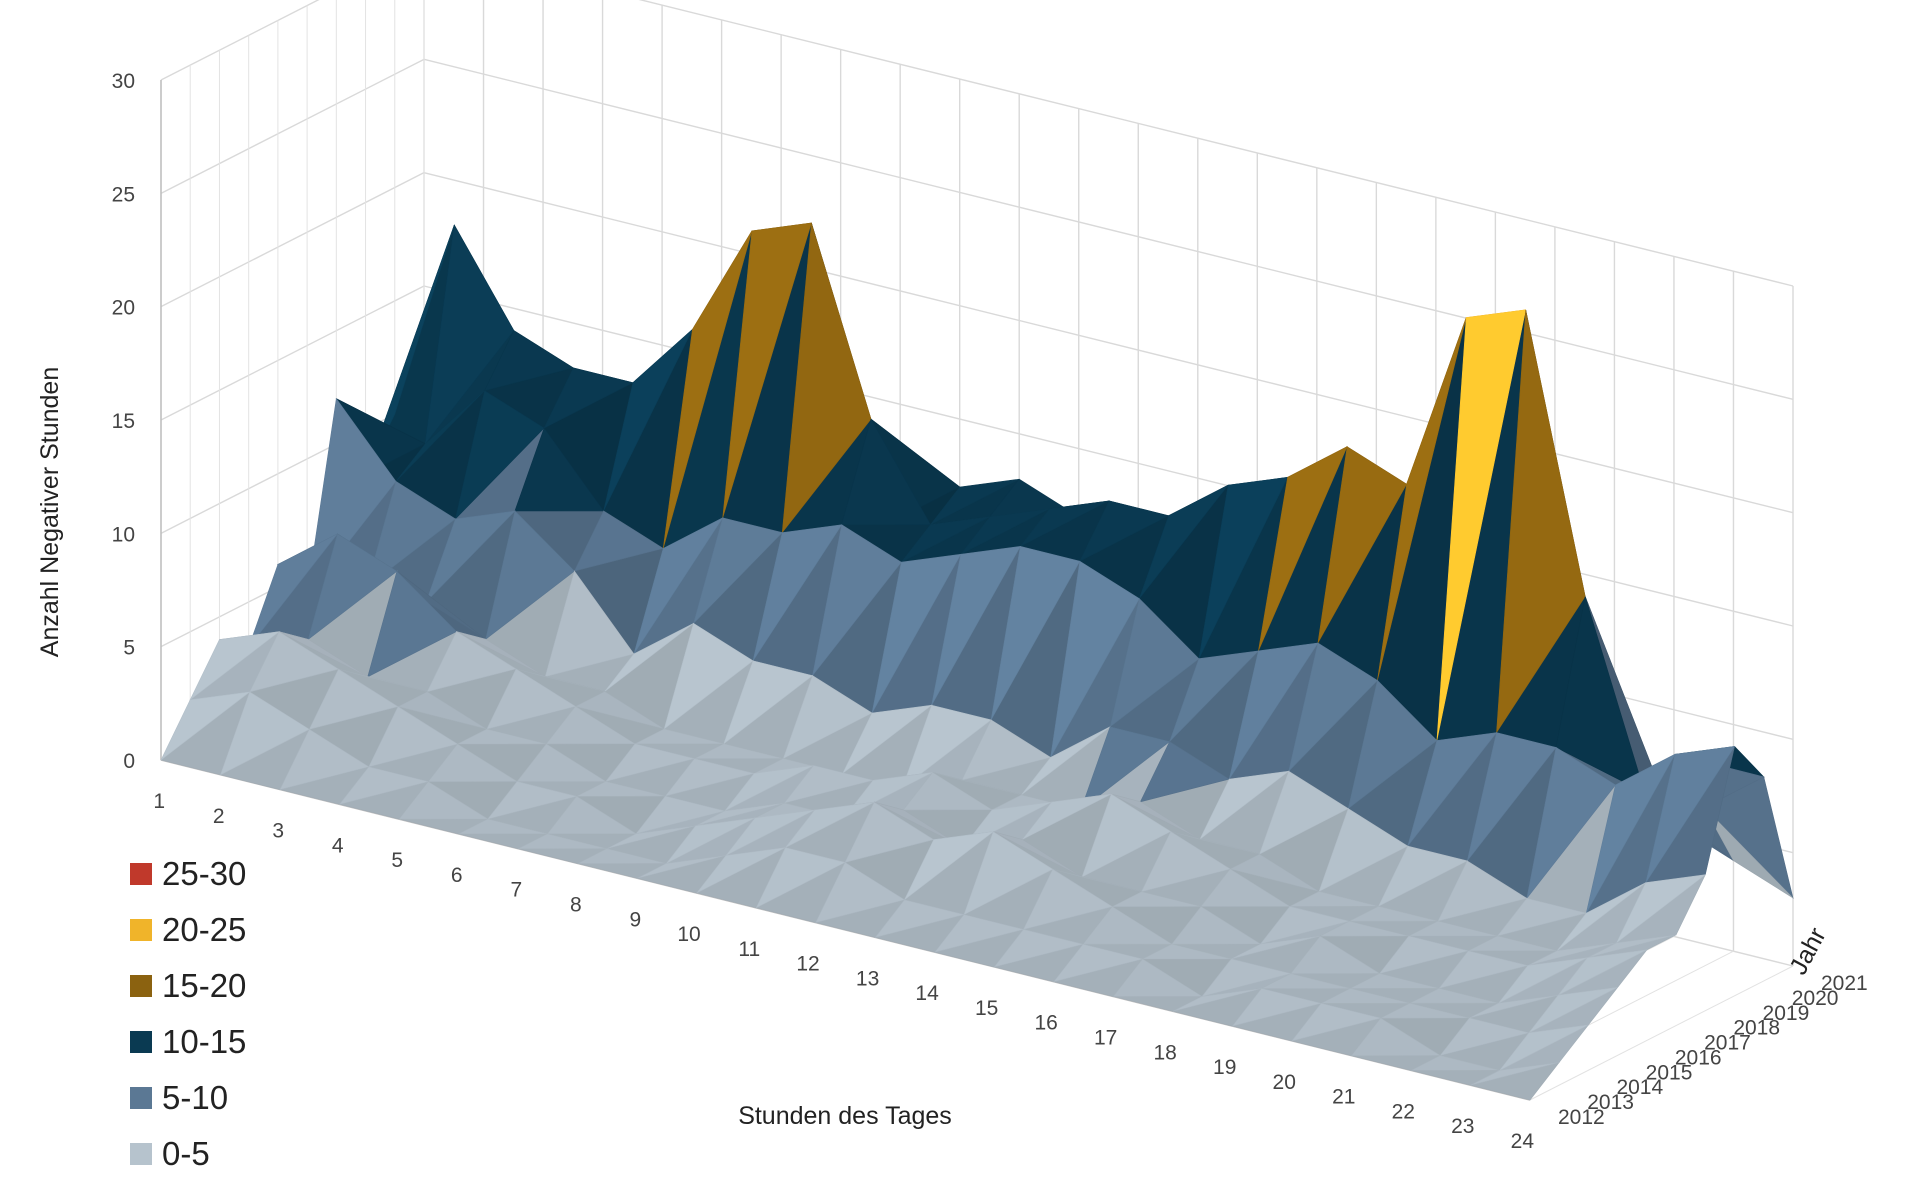  I want to click on x-tick-label: 10, so click(688, 934).